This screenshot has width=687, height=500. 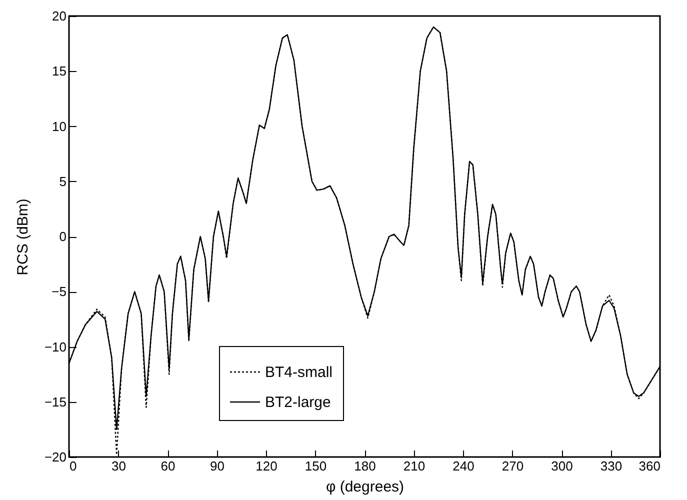 What do you see at coordinates (55, 346) in the screenshot?
I see `y-tick-label: −10` at bounding box center [55, 346].